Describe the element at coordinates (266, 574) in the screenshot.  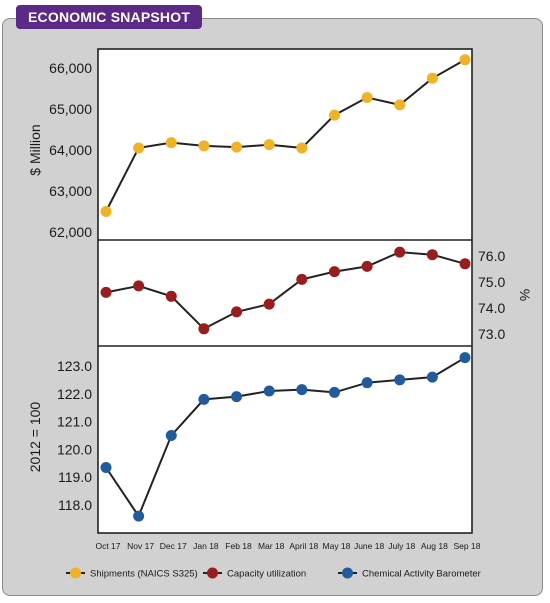
I see `legend-label: Capacity utilization` at that location.